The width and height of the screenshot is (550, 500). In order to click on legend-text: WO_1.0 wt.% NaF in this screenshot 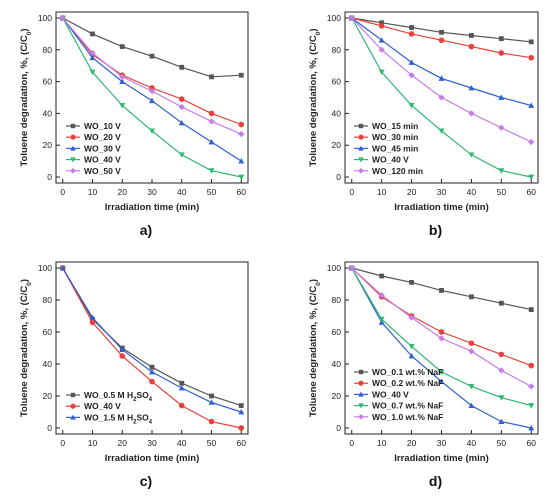, I will do `click(407, 417)`.